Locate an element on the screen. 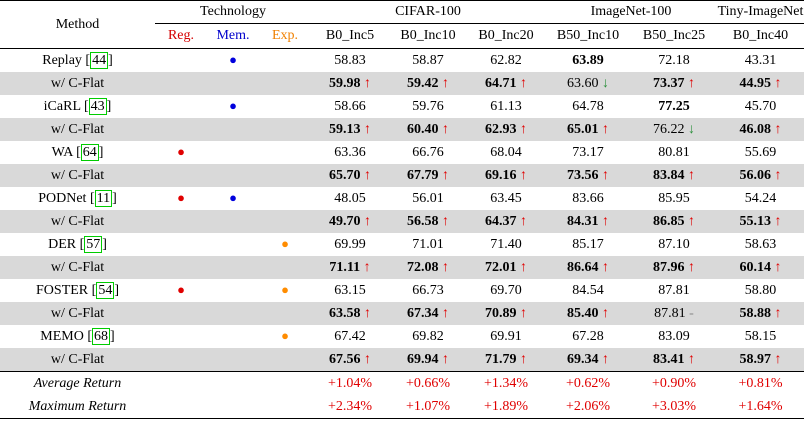 This screenshot has width=804, height=424. score-cell: 45.70 is located at coordinates (760, 106).